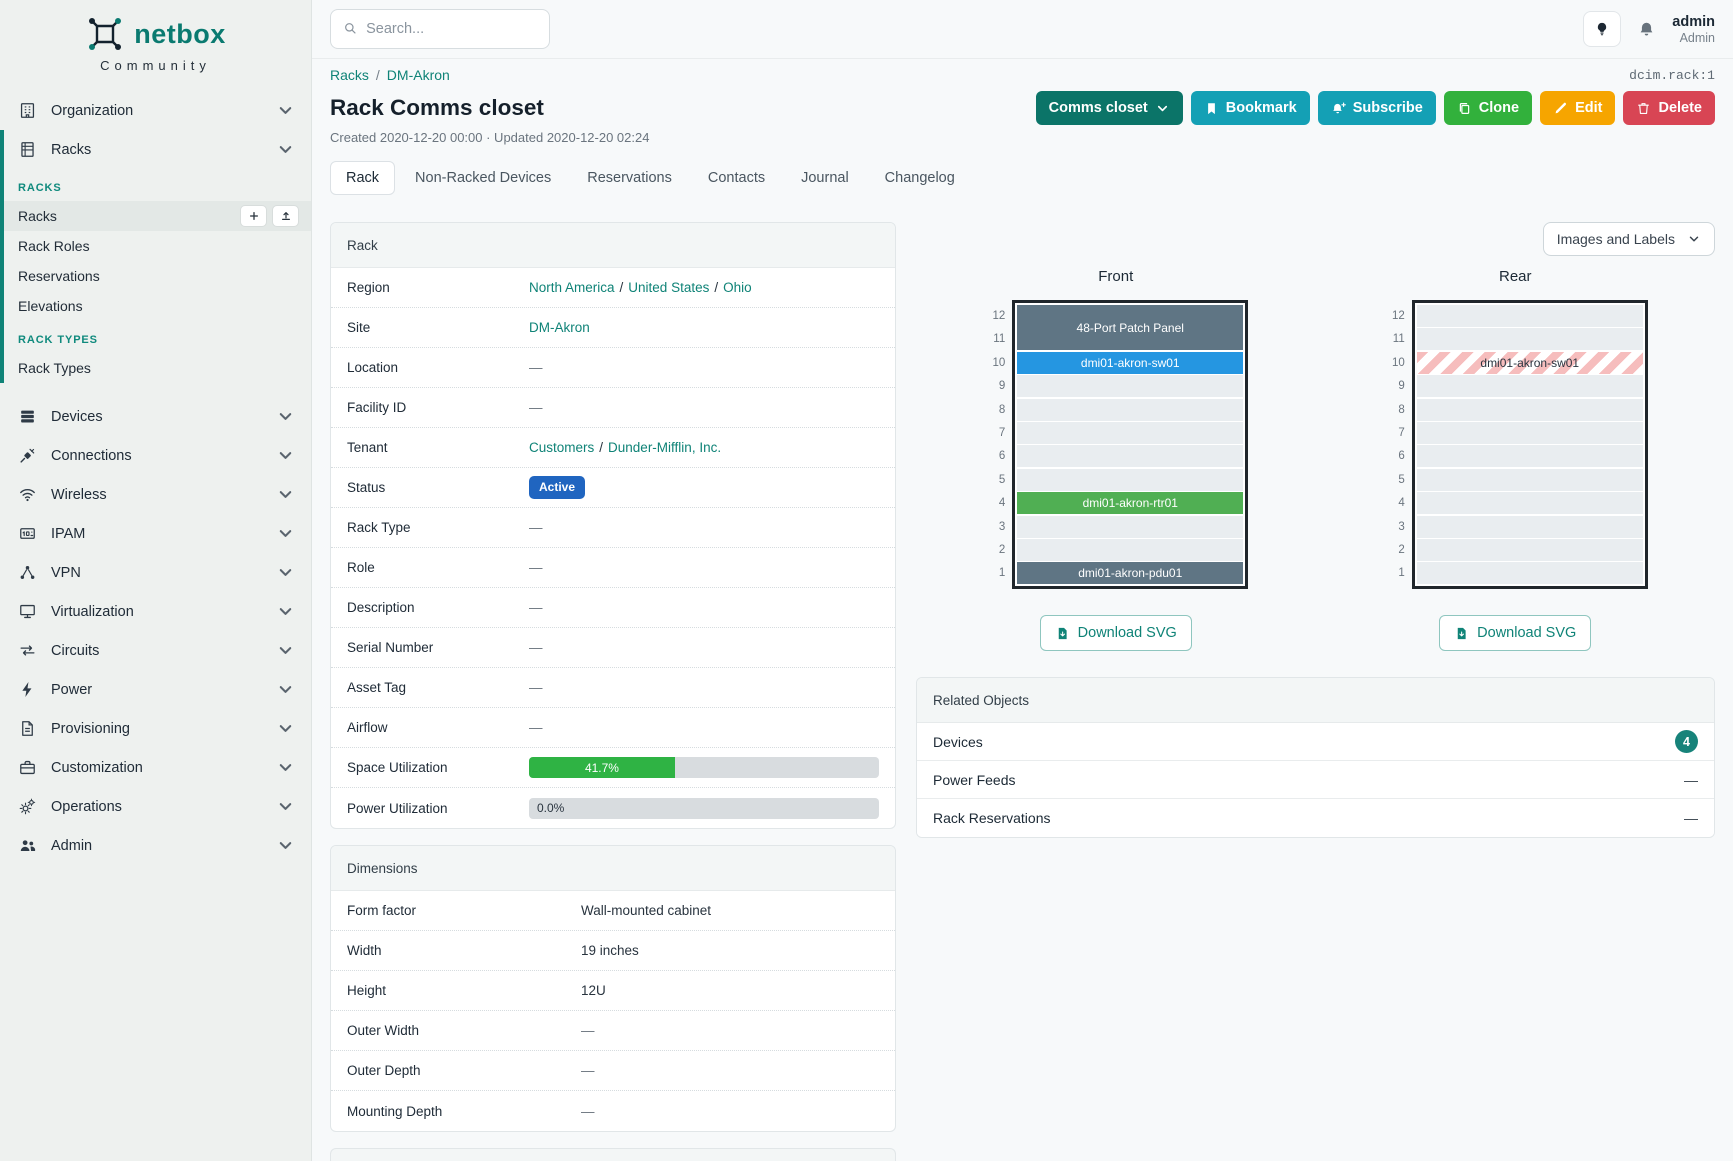 This screenshot has width=1733, height=1161. Describe the element at coordinates (155, 416) in the screenshot. I see `sidebar-item-devices: Devices` at that location.